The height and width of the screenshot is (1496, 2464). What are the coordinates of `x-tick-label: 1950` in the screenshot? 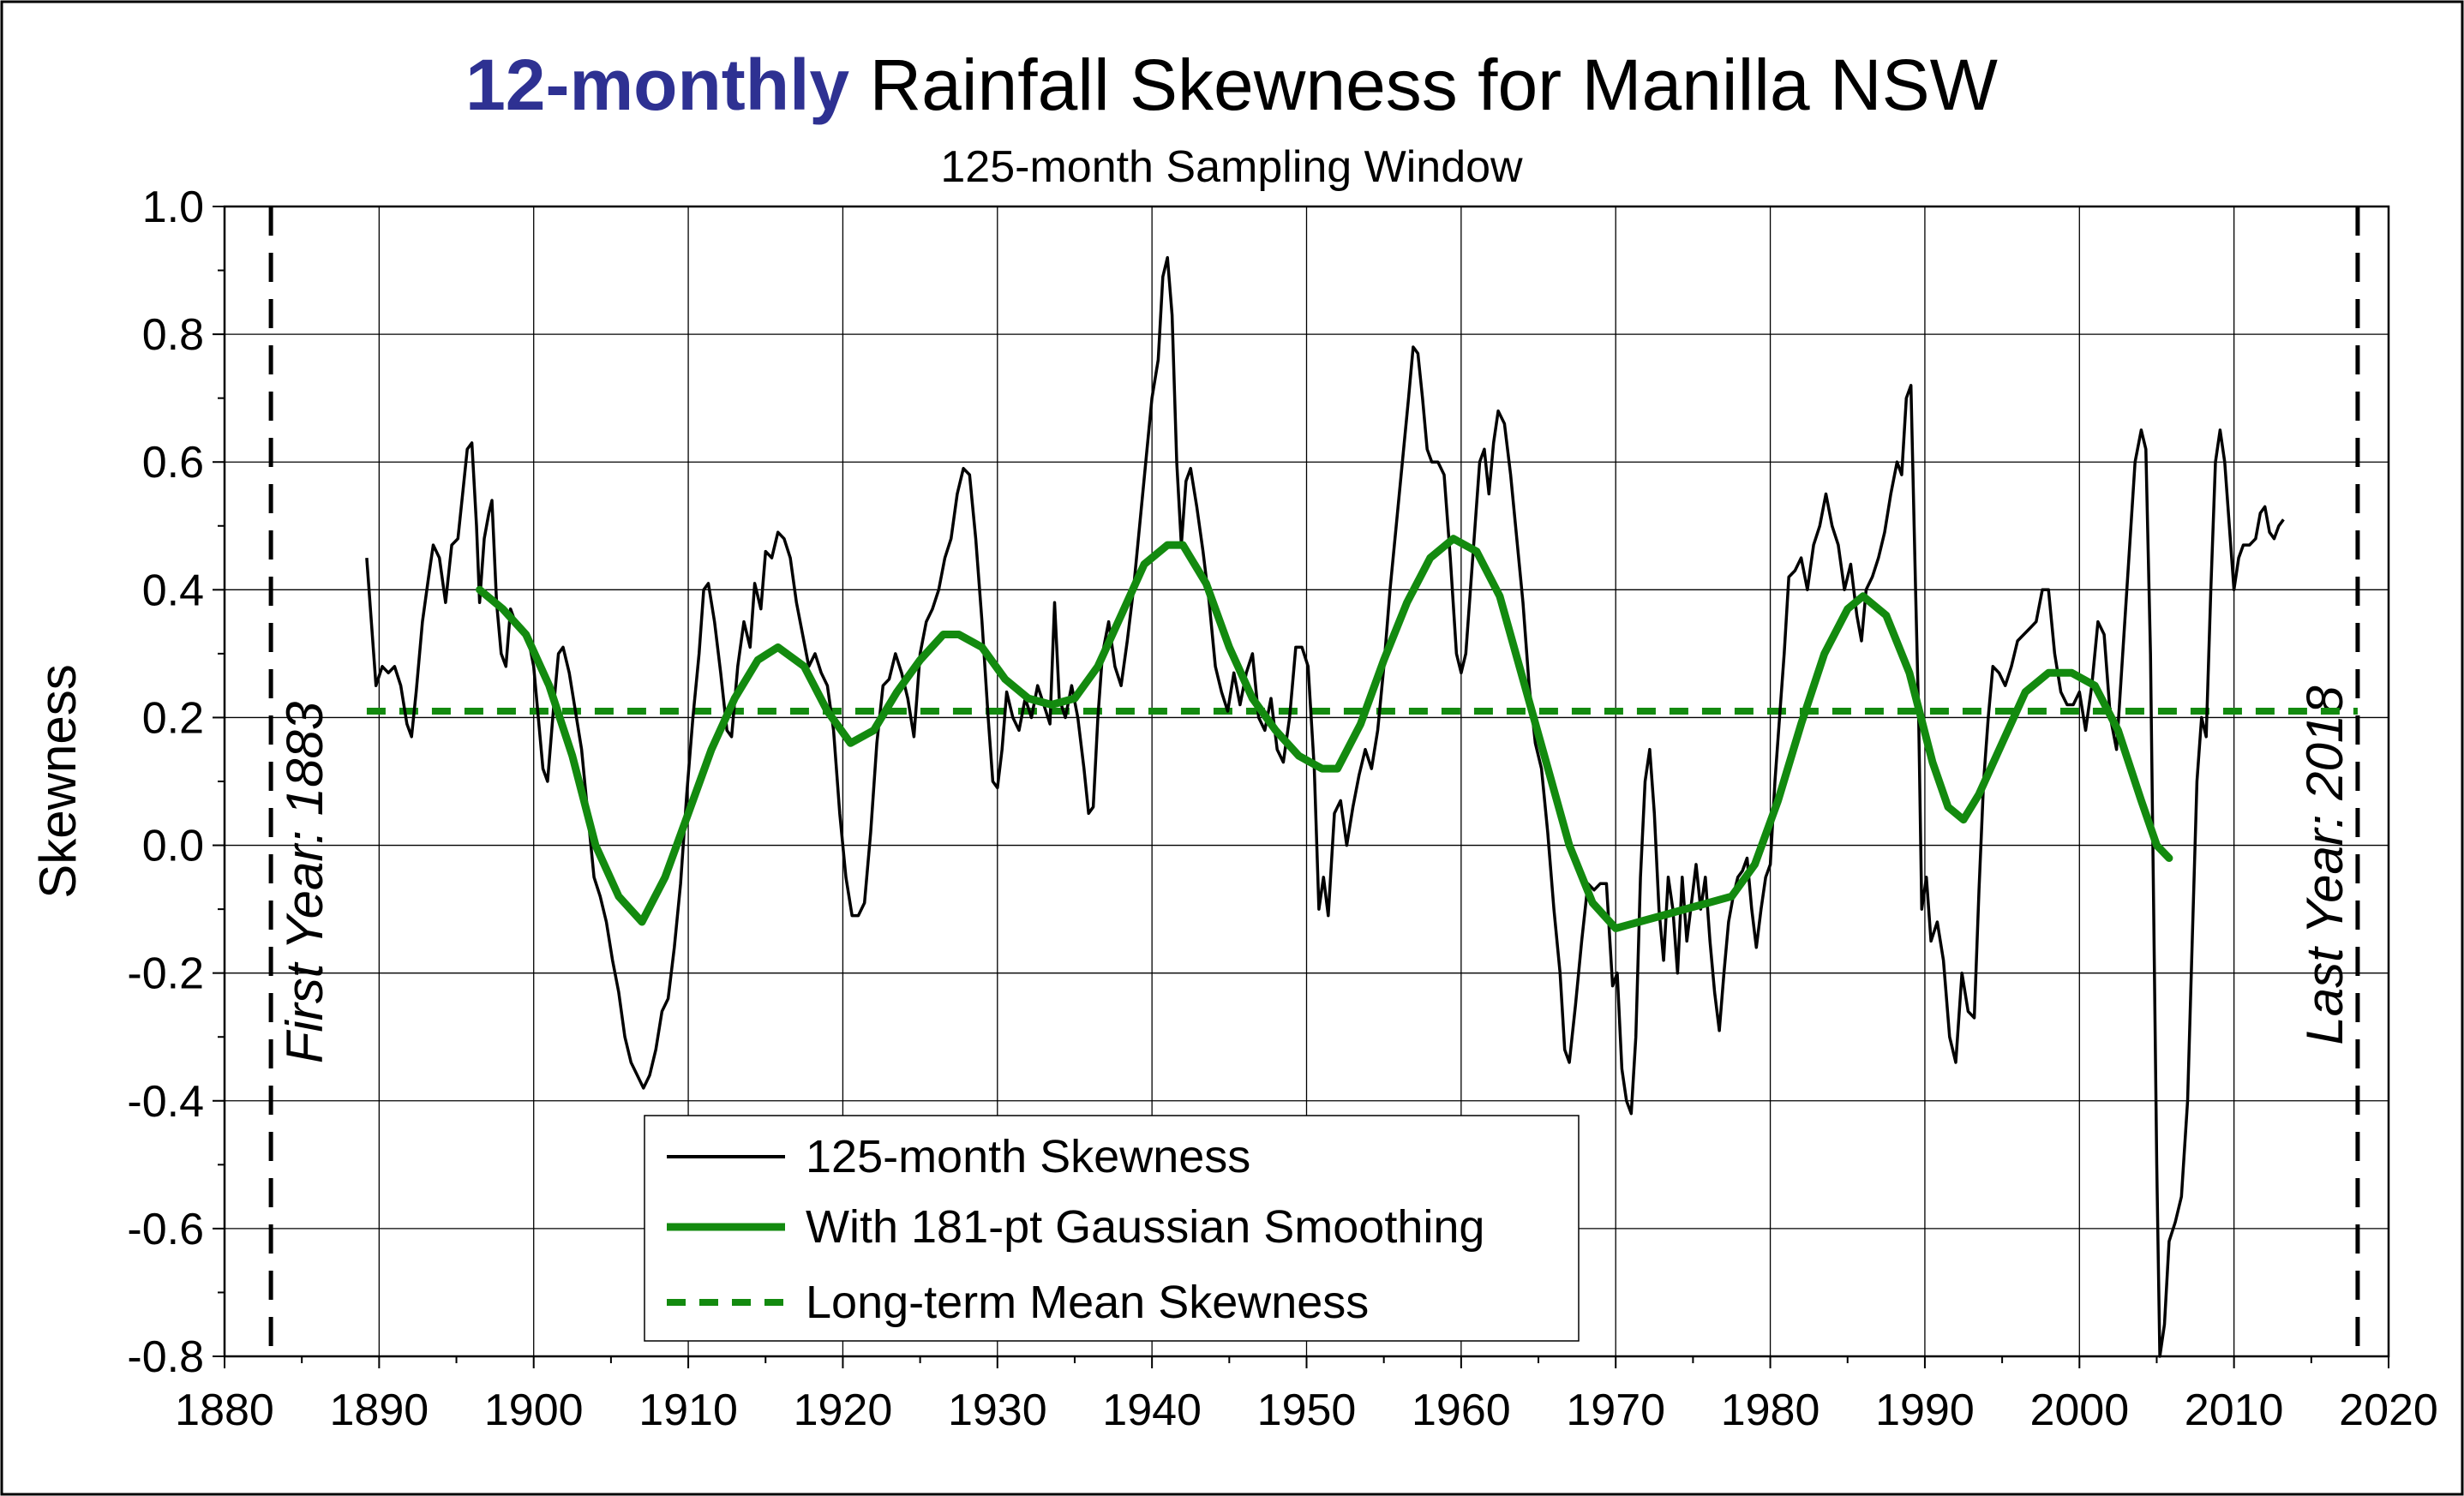 It's located at (1307, 1410).